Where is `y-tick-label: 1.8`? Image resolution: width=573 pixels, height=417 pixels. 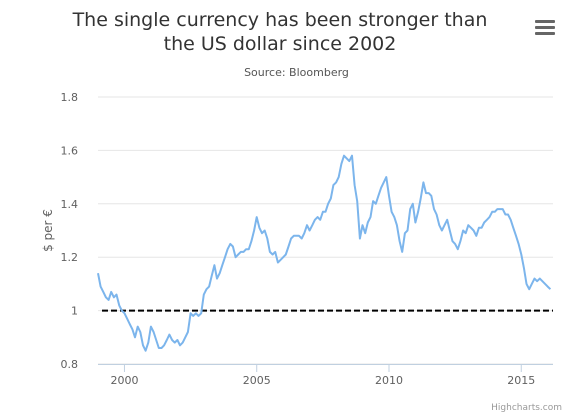
y-tick-label: 1.8 is located at coordinates (70, 97).